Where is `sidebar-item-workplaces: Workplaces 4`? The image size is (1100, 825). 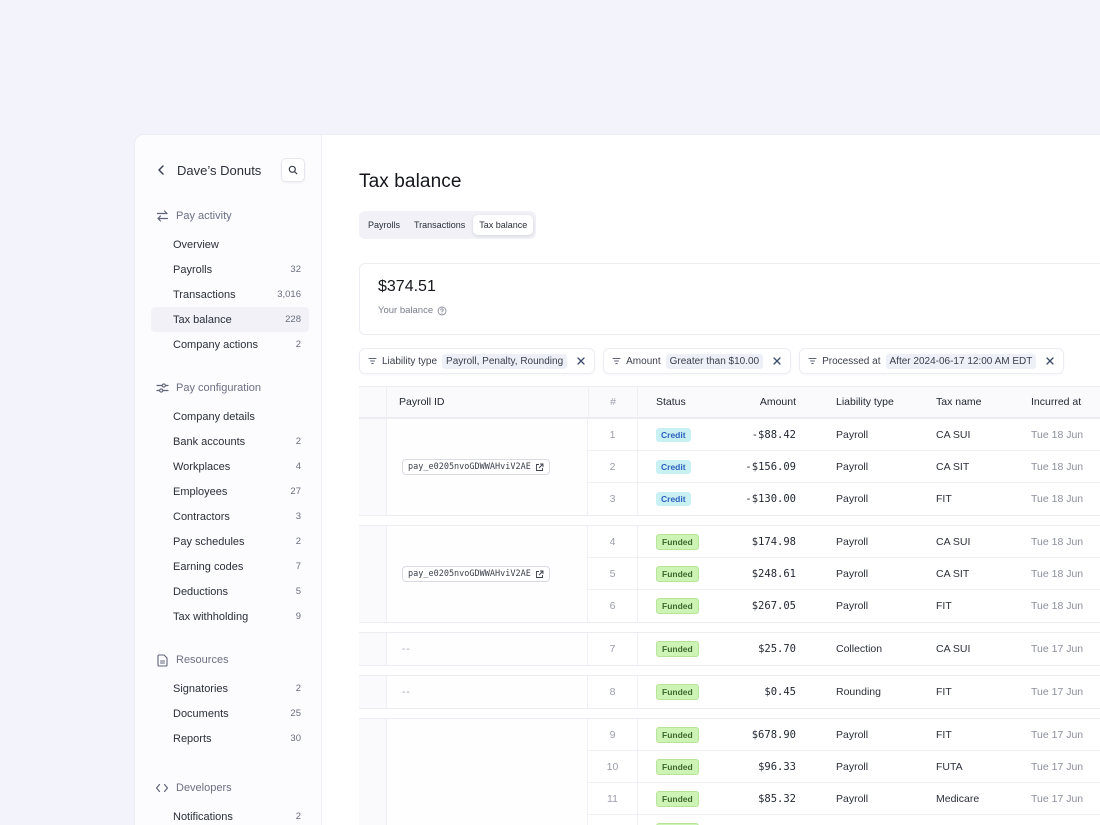 sidebar-item-workplaces: Workplaces 4 is located at coordinates (230, 466).